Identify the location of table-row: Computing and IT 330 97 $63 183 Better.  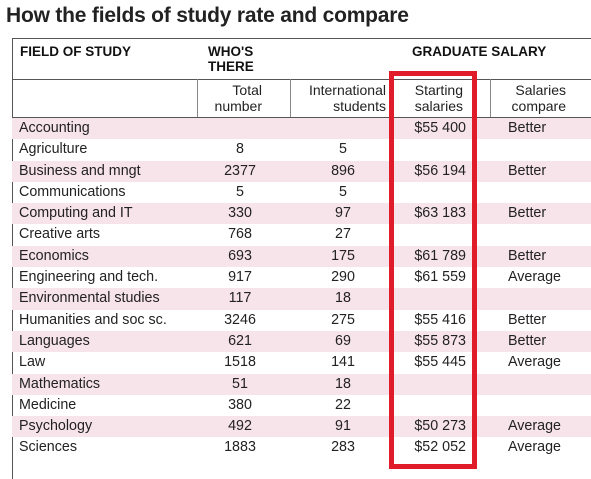
(301, 214).